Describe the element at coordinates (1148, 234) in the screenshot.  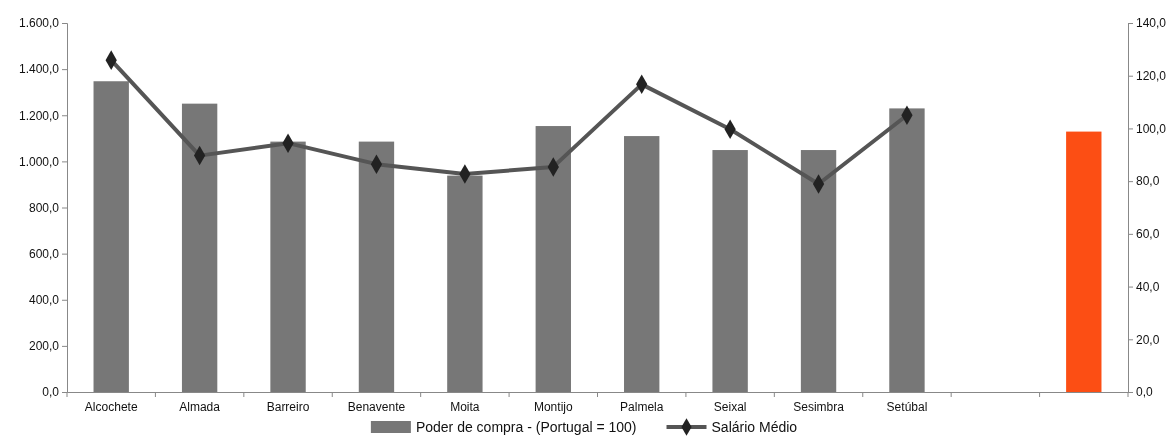
I see `y2-tick-label: 60,0` at that location.